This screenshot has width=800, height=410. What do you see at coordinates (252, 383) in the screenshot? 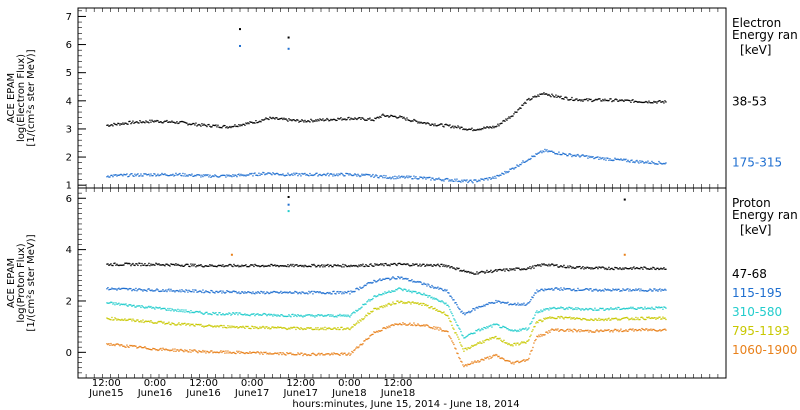
I see `x-tick-time-label: 0:00` at bounding box center [252, 383].